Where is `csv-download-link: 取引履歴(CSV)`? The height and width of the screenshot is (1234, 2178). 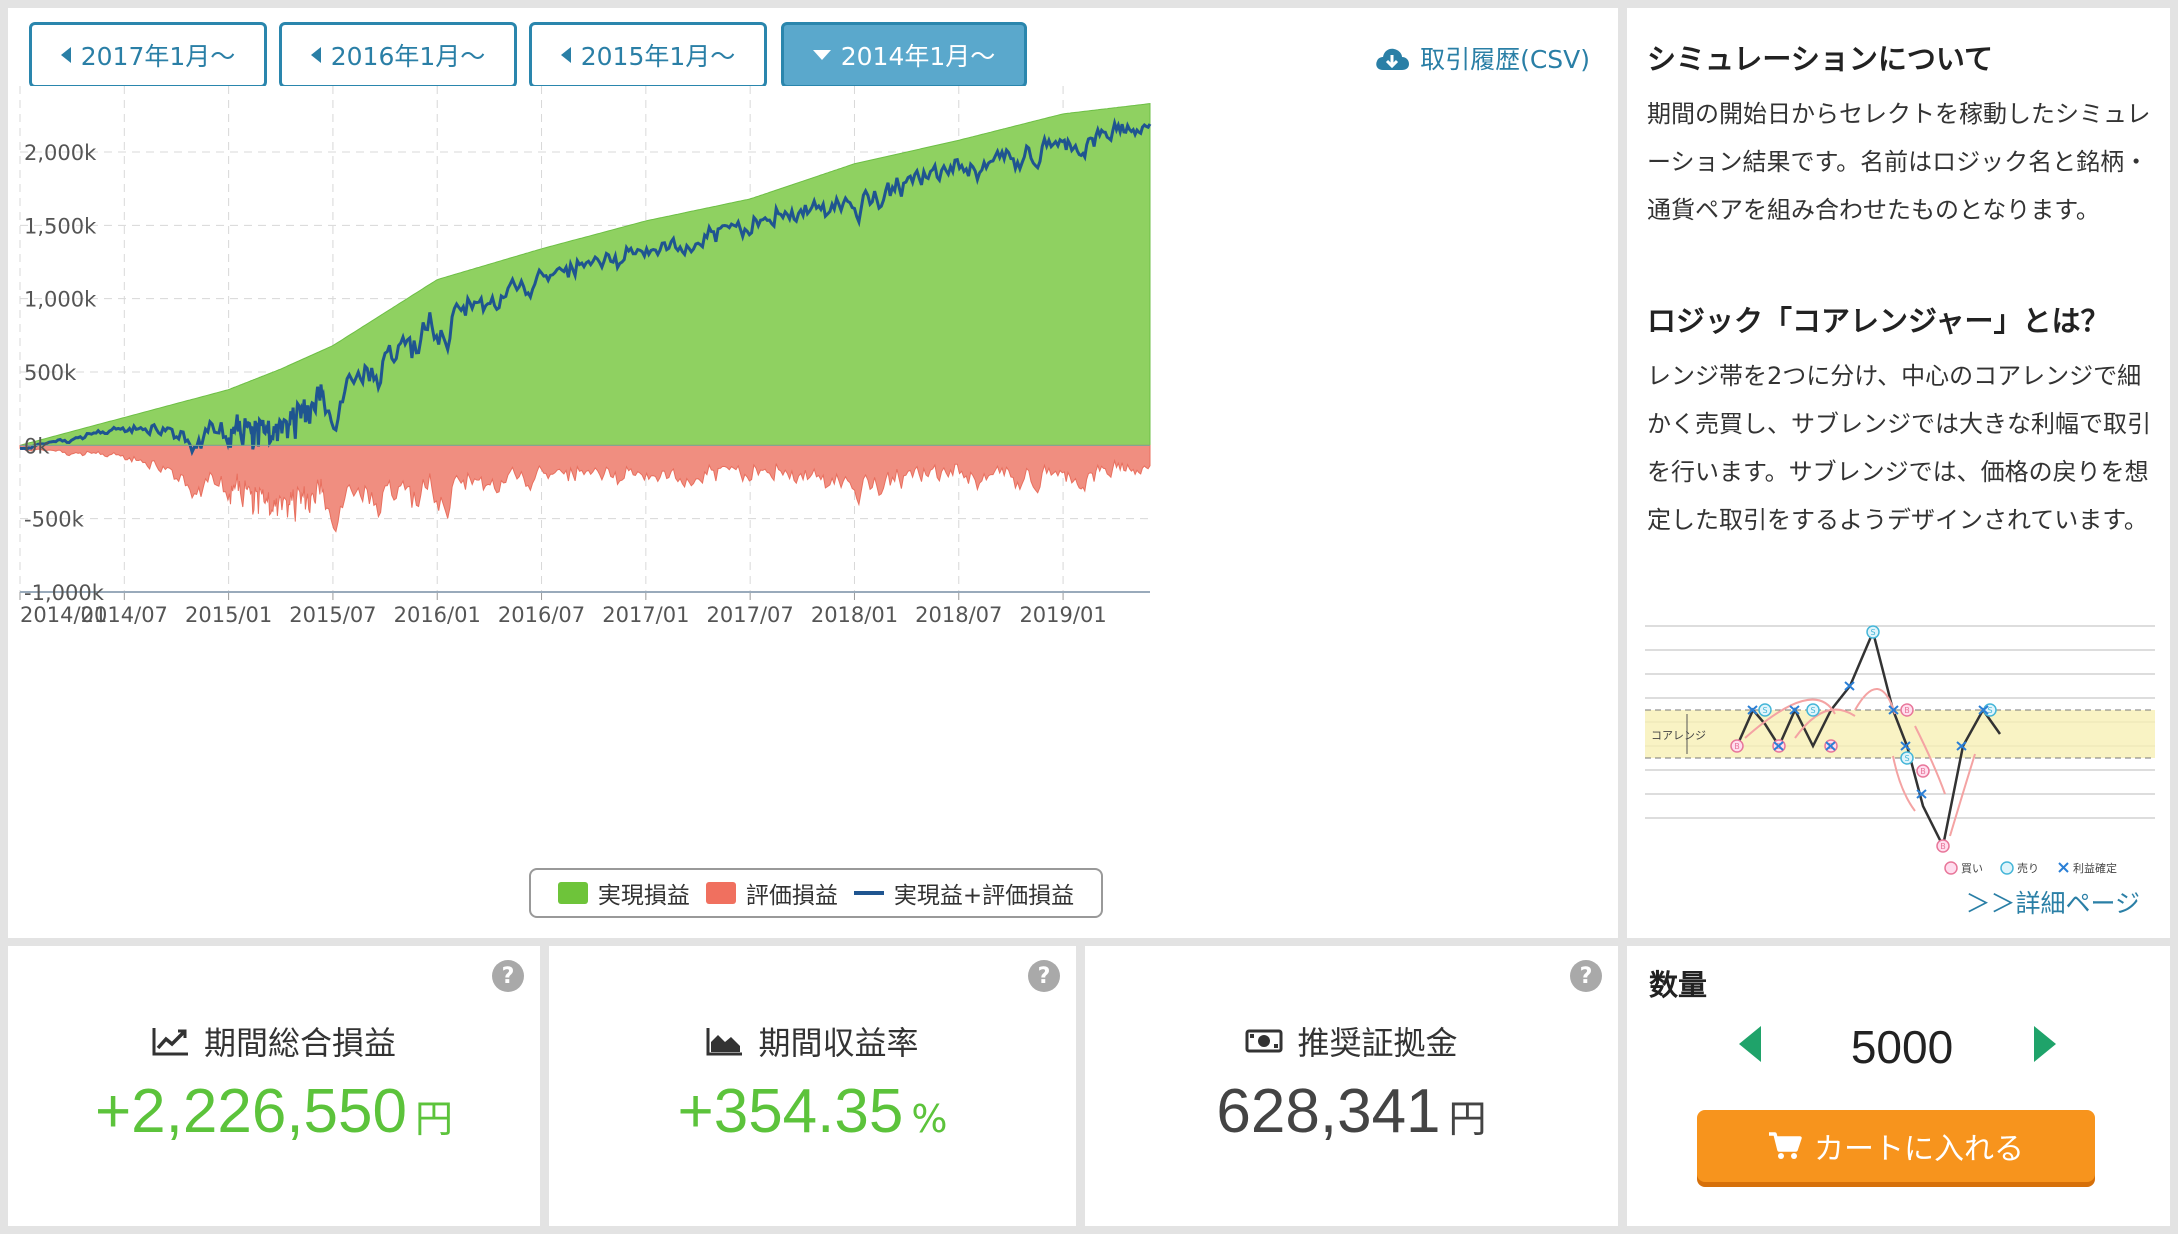
csv-download-link: 取引履歴(CSV) is located at coordinates (1482, 58).